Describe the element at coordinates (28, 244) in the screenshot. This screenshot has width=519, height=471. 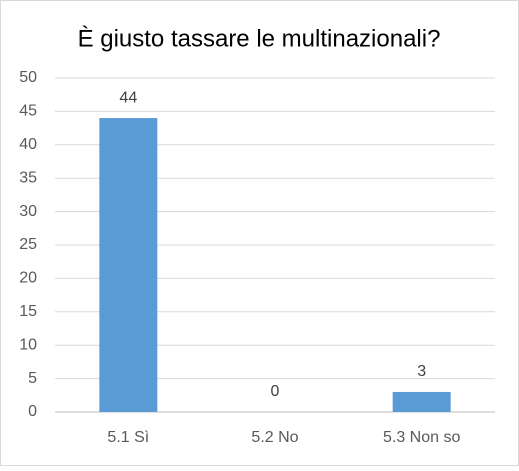
I see `y-tick-label: 25` at that location.